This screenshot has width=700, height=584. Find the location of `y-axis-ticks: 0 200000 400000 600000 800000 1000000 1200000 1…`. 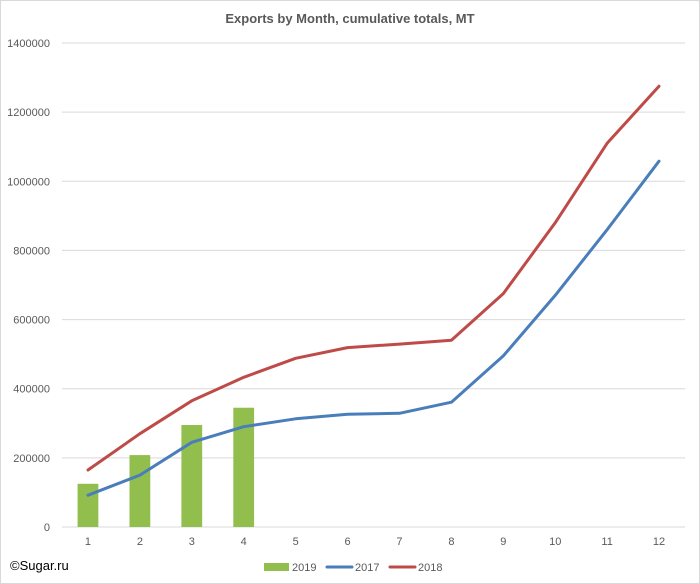

y-axis-ticks: 0 200000 400000 600000 800000 1000000 1200000 1… is located at coordinates (28, 286).